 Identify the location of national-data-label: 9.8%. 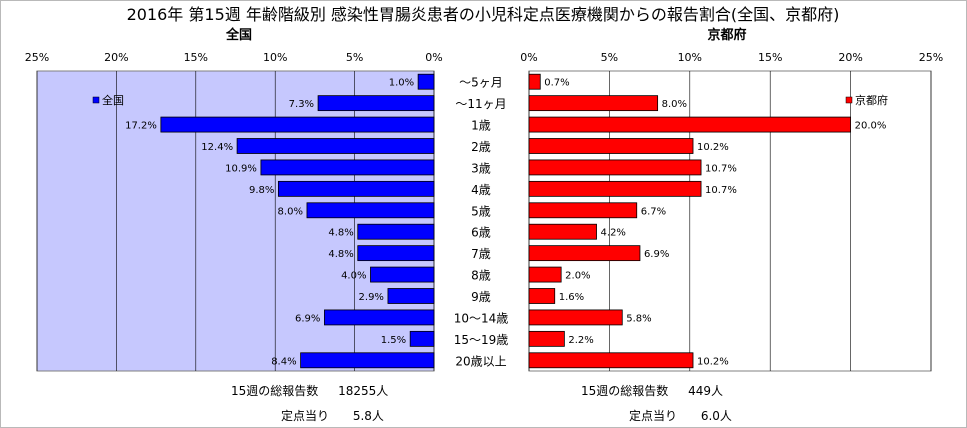
(261, 190).